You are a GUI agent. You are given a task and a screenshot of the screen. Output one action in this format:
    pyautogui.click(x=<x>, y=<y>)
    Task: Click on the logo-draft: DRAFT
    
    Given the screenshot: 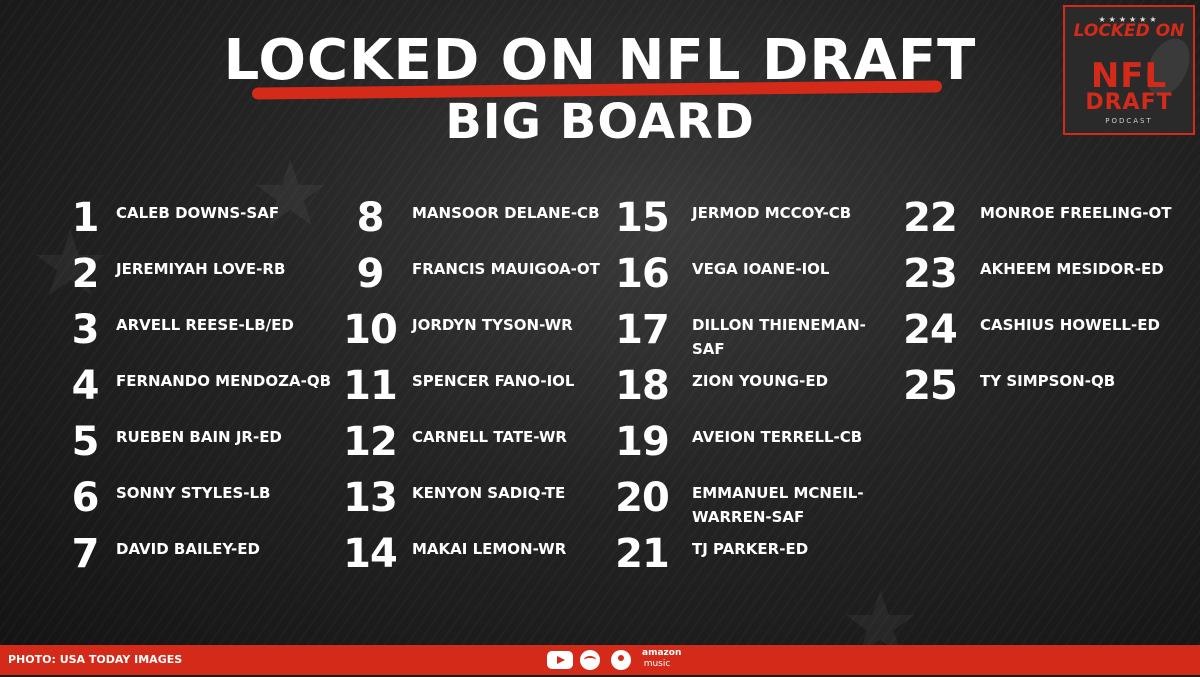 What is the action you would take?
    pyautogui.click(x=1129, y=102)
    